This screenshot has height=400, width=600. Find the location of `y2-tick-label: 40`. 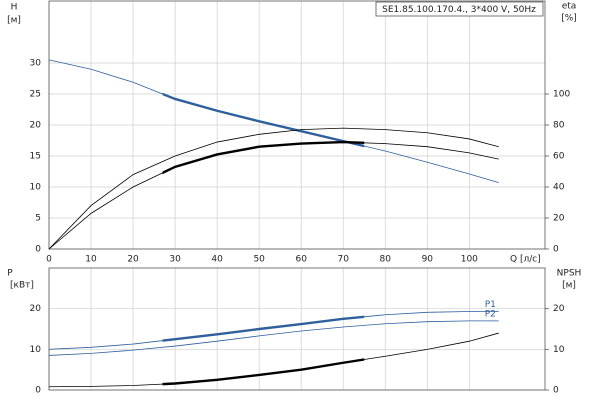

y2-tick-label: 40 is located at coordinates (559, 188).